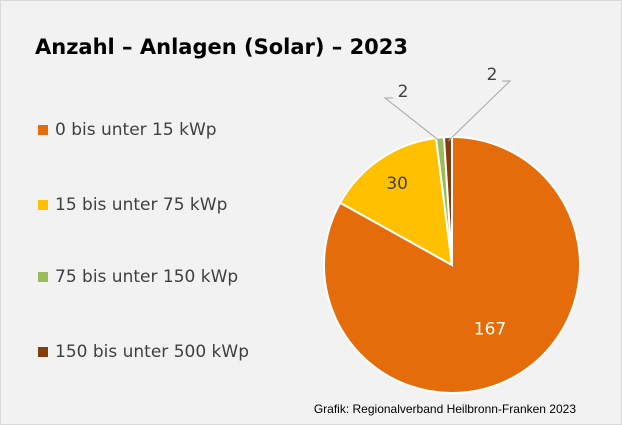 This screenshot has width=622, height=425. What do you see at coordinates (136, 130) in the screenshot?
I see `legend-label: 0 bis unter 15 kWp` at bounding box center [136, 130].